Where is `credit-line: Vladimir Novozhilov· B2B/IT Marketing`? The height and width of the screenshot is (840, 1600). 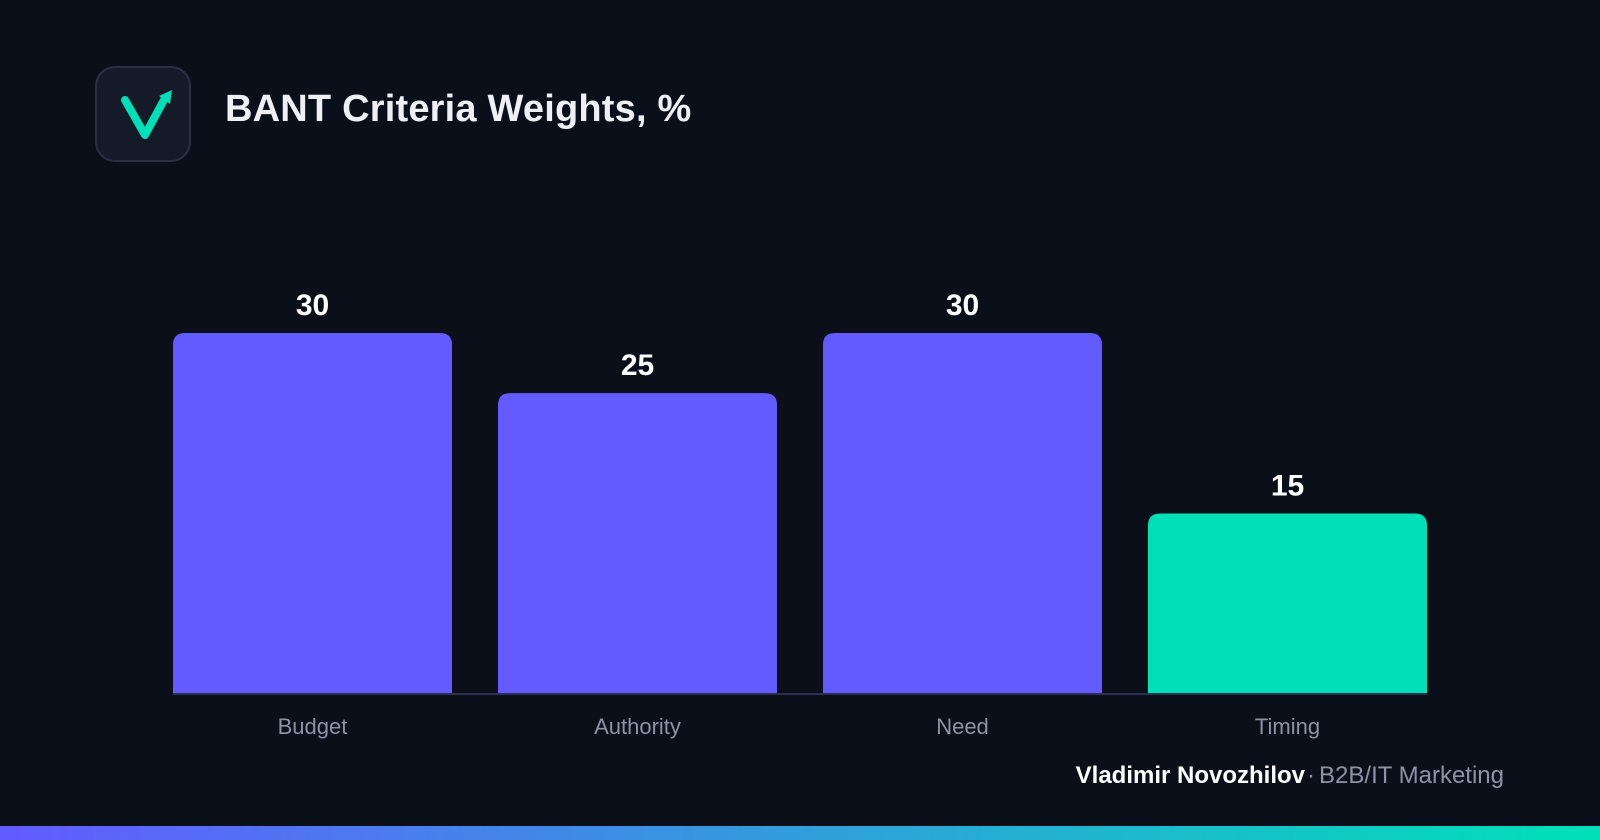 credit-line: Vladimir Novozhilov· B2B/IT Marketing is located at coordinates (1290, 776).